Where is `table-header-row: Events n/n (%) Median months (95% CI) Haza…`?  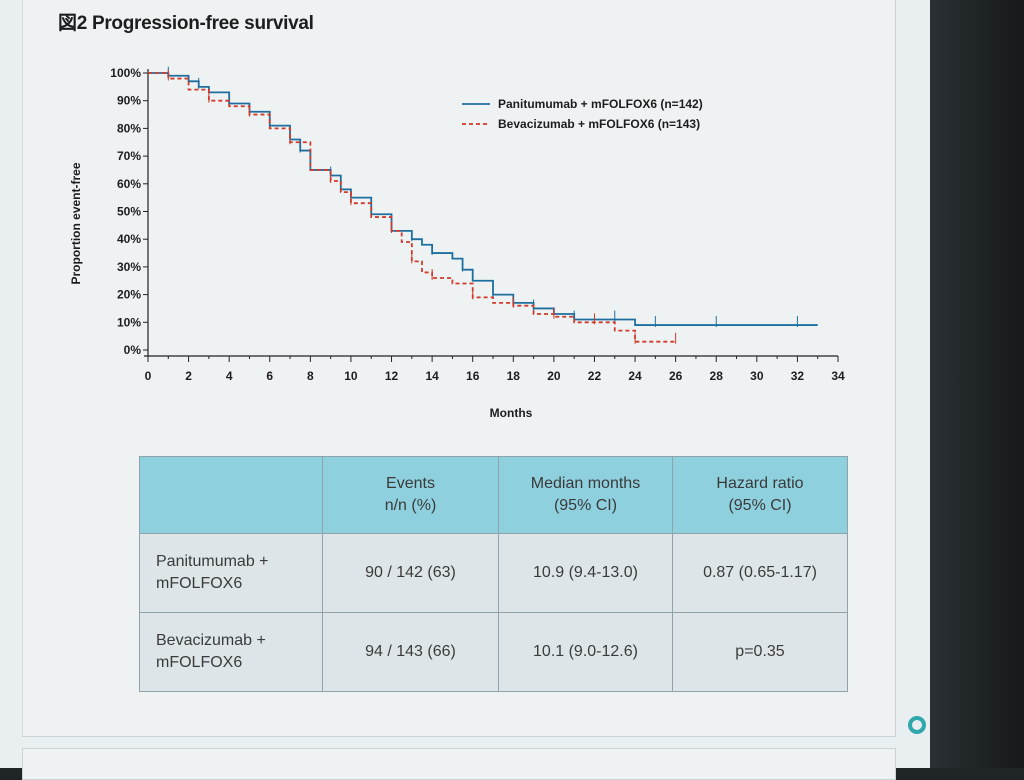 table-header-row: Events n/n (%) Median months (95% CI) Haza… is located at coordinates (493, 495).